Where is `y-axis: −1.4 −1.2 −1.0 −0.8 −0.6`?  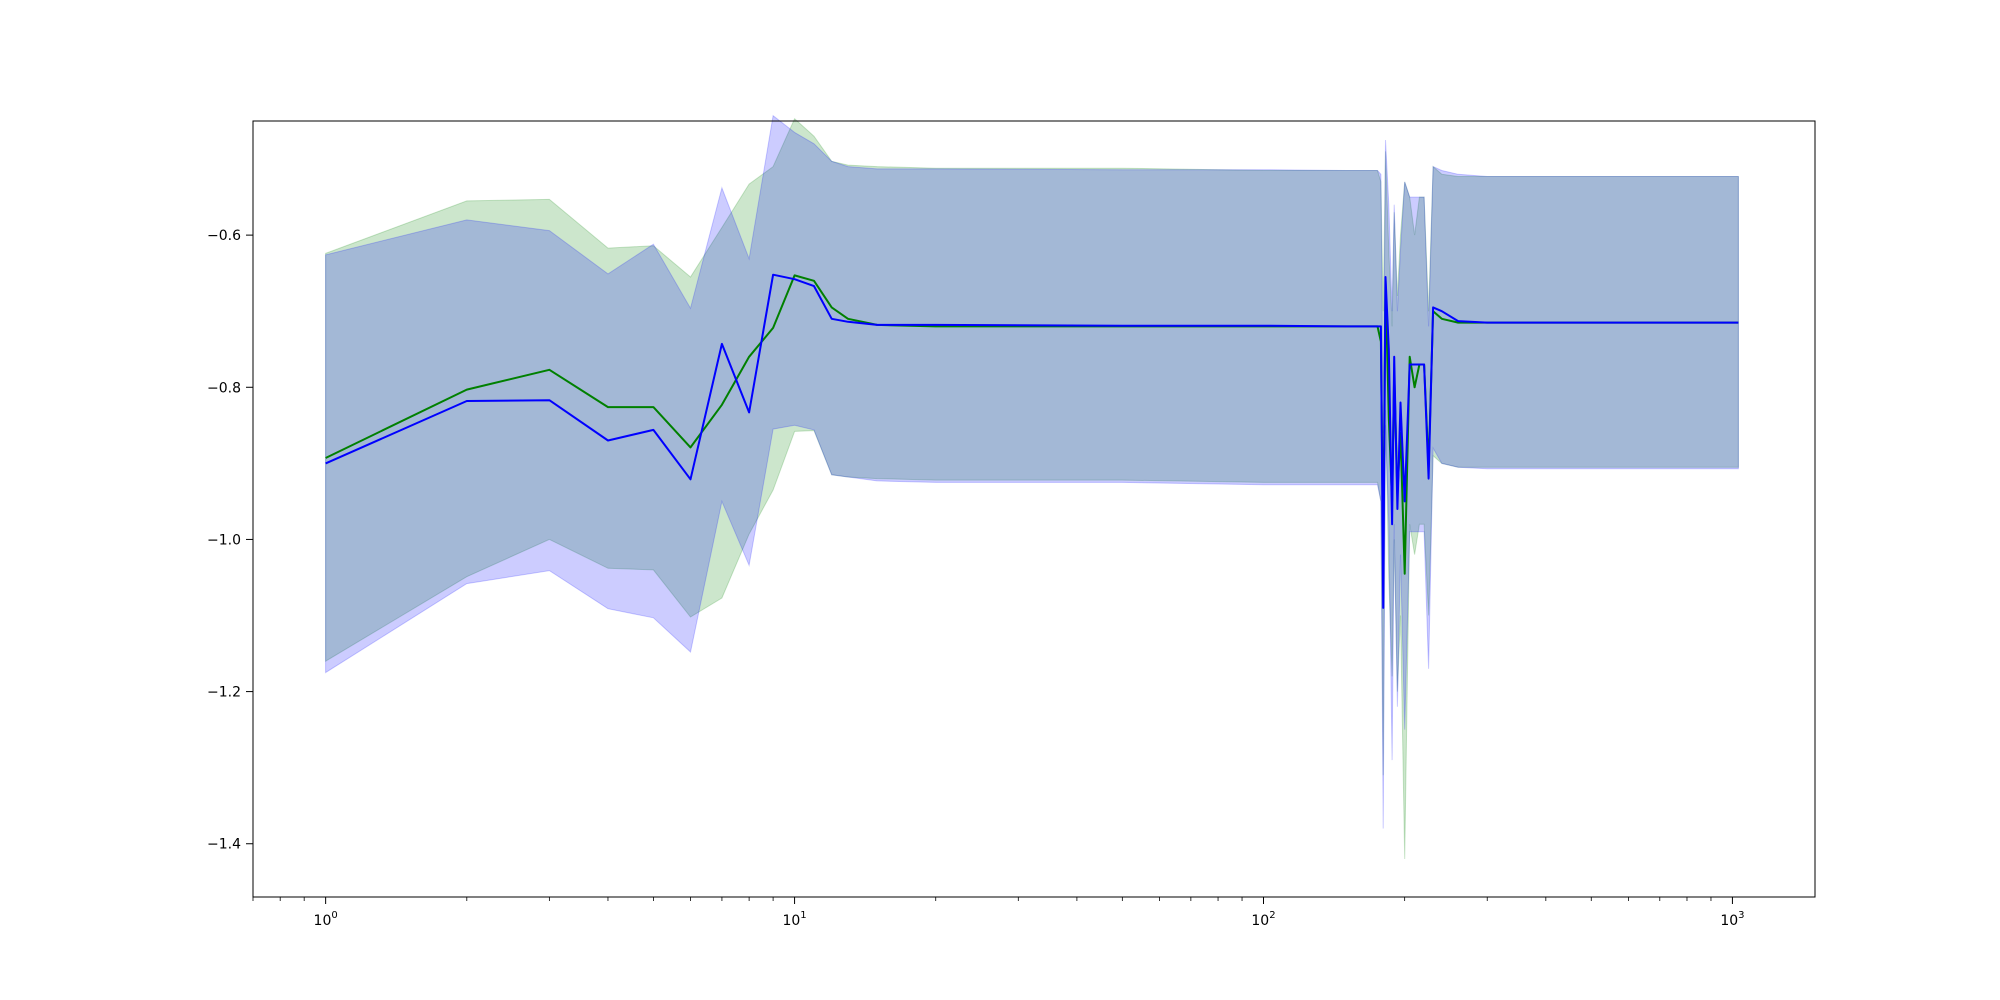
y-axis: −1.4 −1.2 −1.0 −0.8 −0.6 is located at coordinates (230, 540).